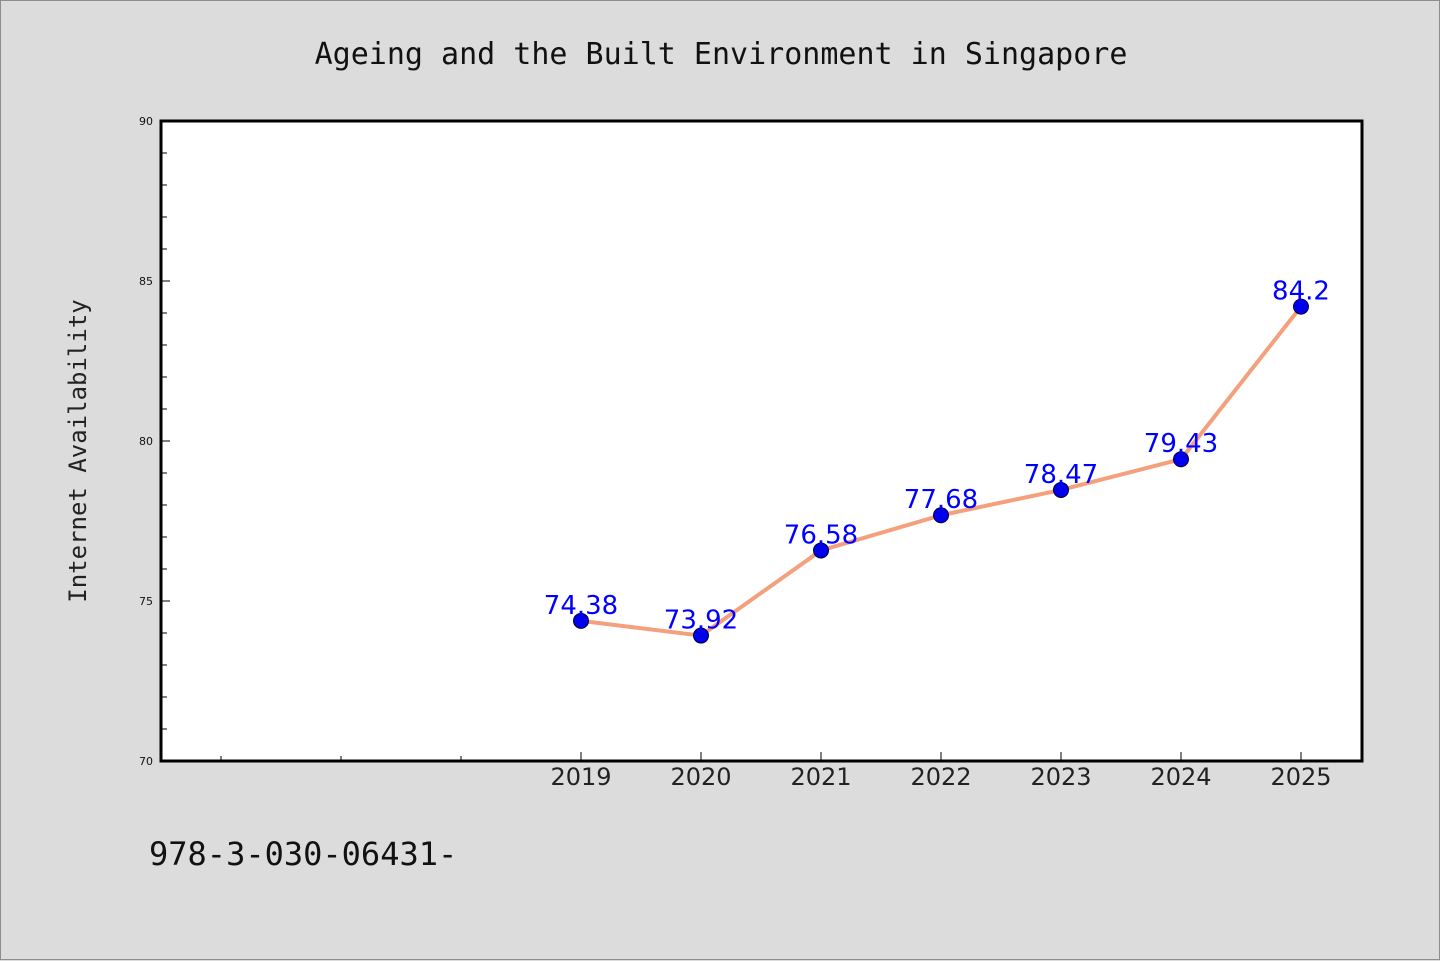  I want to click on data-label: 78.47, so click(1061, 475).